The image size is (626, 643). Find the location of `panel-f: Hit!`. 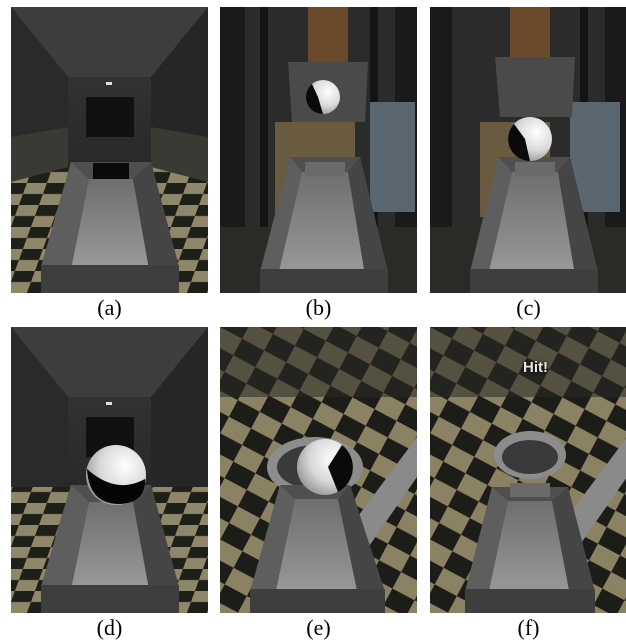

panel-f: Hit! is located at coordinates (528, 470).